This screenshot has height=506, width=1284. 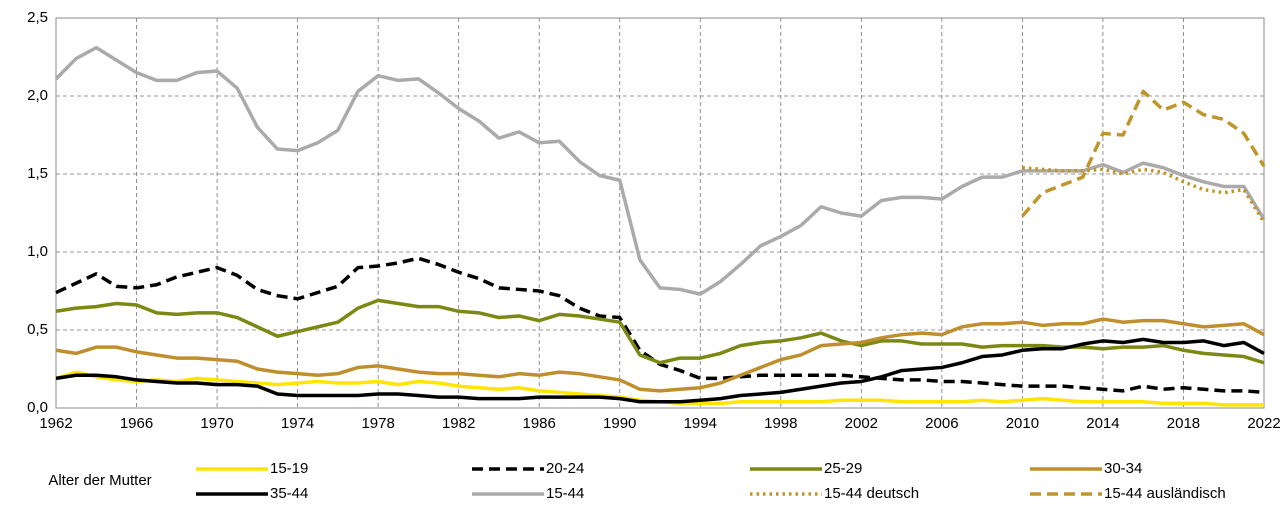 What do you see at coordinates (37, 251) in the screenshot?
I see `y-tick-label: 1,0` at bounding box center [37, 251].